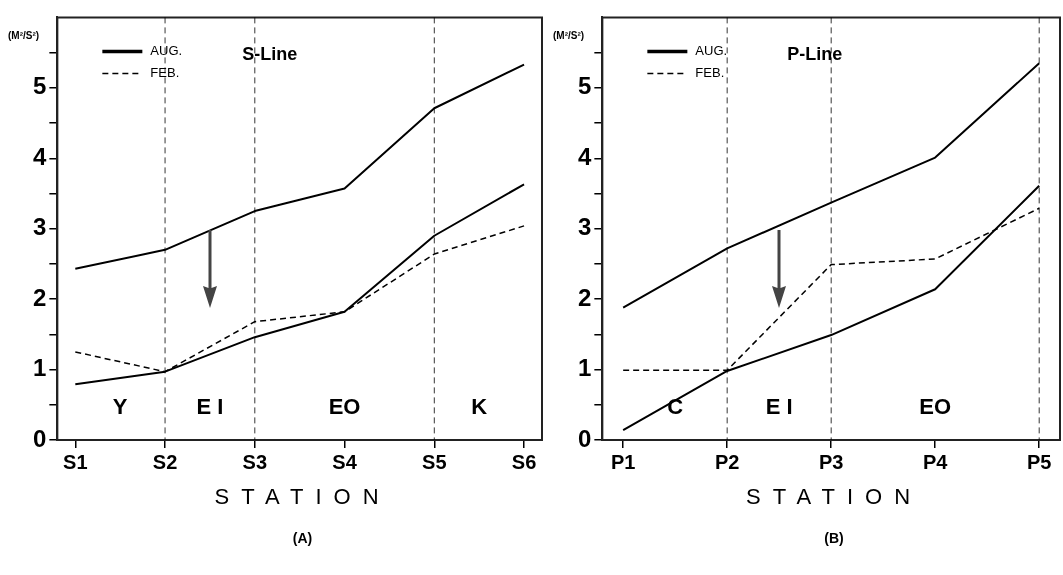 This screenshot has height=575, width=1063. What do you see at coordinates (165, 461) in the screenshot?
I see `x-tick-label: S2` at bounding box center [165, 461].